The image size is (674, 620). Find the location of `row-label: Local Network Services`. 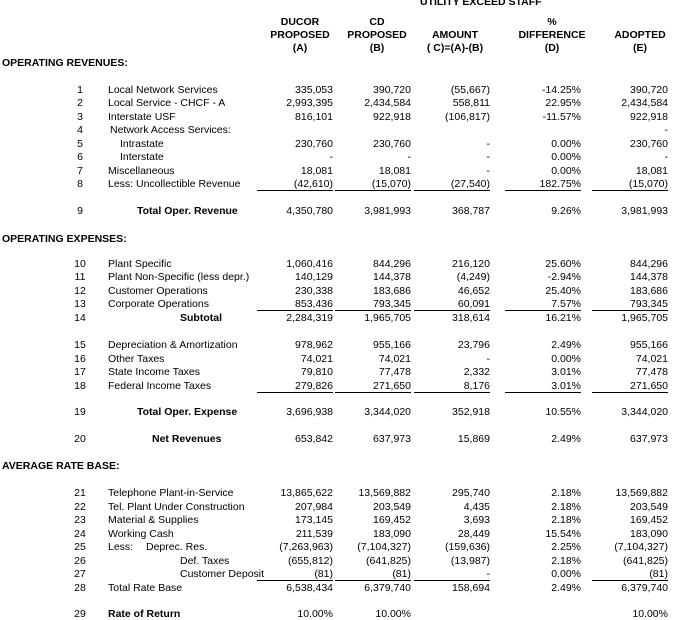

row-label: Local Network Services is located at coordinates (163, 90).